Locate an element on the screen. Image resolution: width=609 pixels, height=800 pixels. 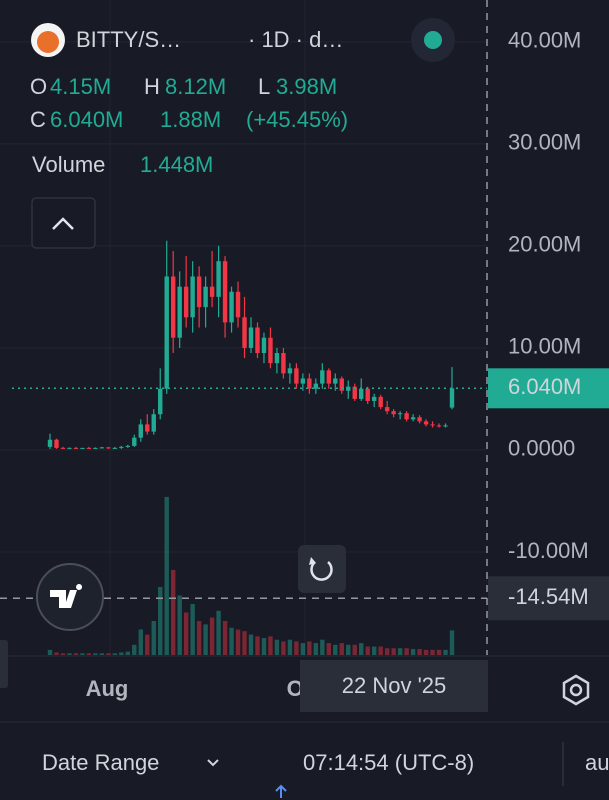
crosshair-price-label: -14.54M is located at coordinates (548, 596).